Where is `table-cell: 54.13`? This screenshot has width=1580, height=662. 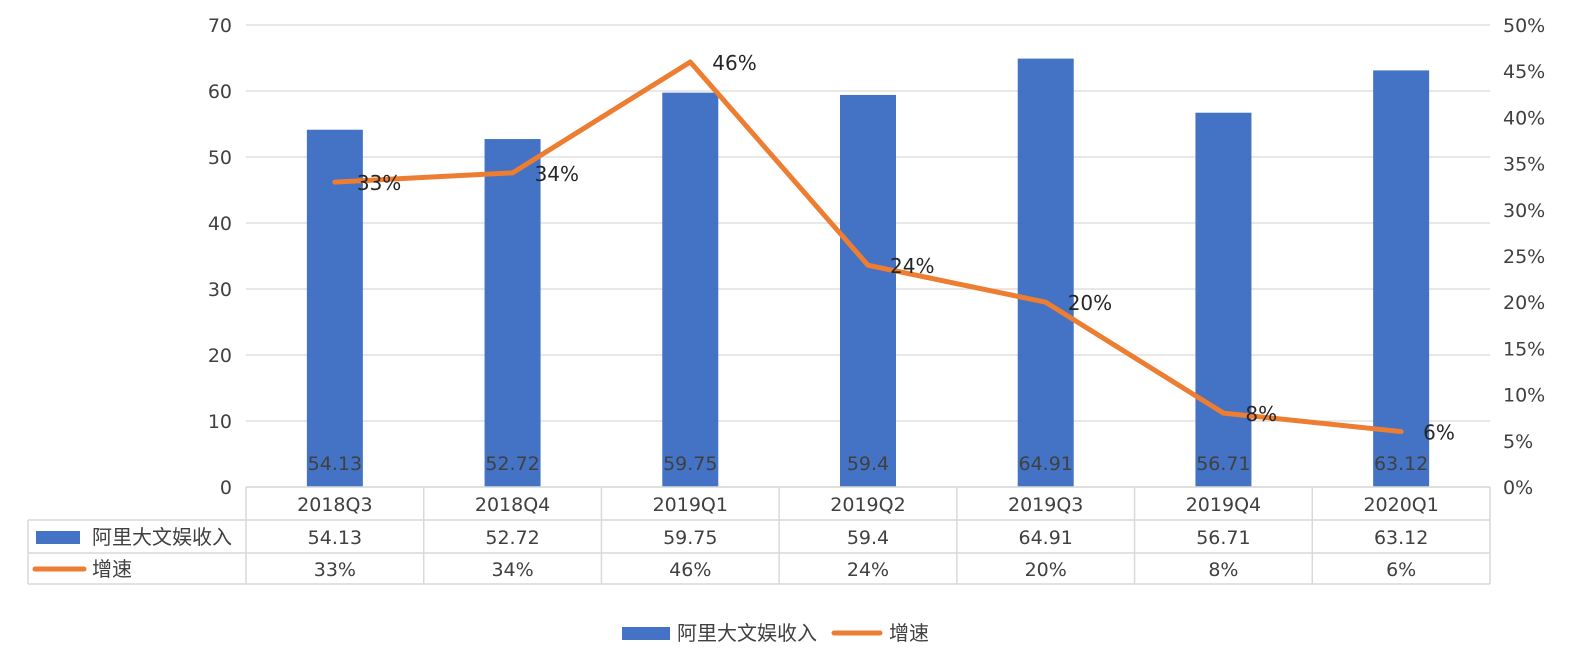
table-cell: 54.13 is located at coordinates (335, 538).